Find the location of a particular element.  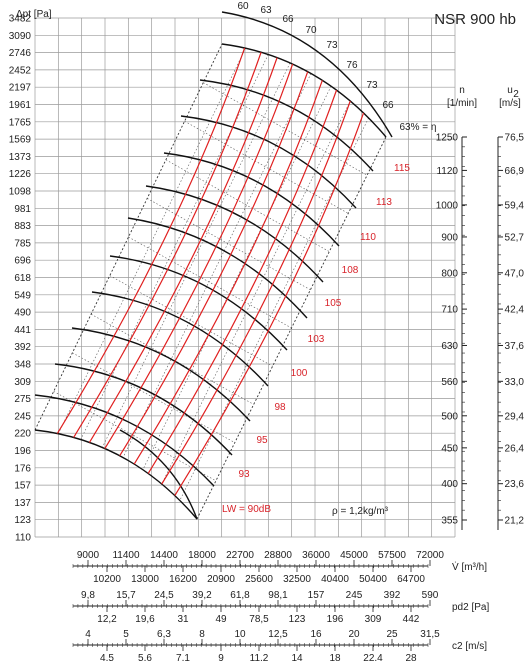

sound-level-label: 98 is located at coordinates (280, 407).